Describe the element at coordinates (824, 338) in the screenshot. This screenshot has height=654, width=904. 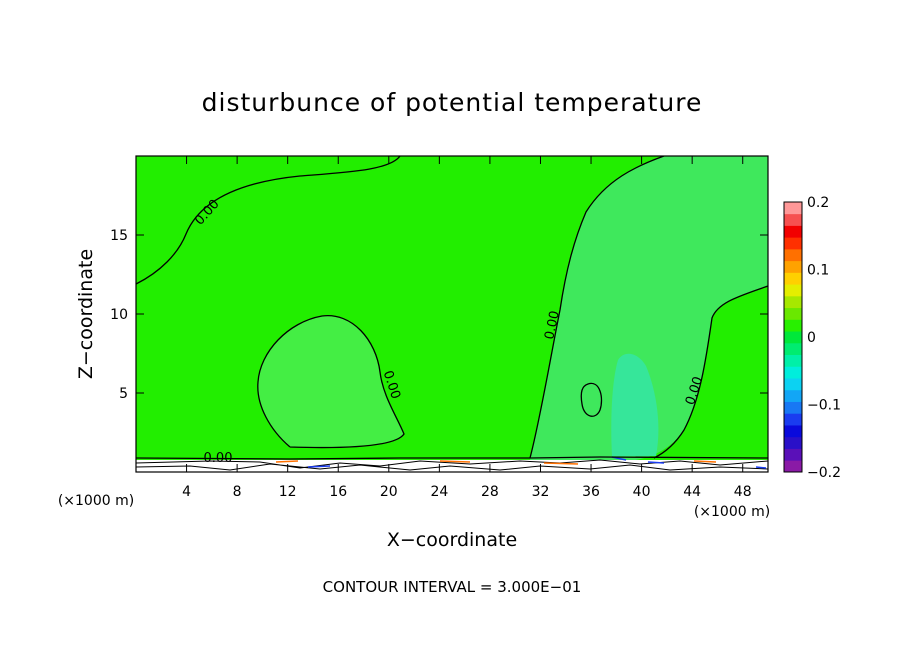
I see `colorbar-ticks: 0.2 0.1 0 −0.1 −0.2` at that location.